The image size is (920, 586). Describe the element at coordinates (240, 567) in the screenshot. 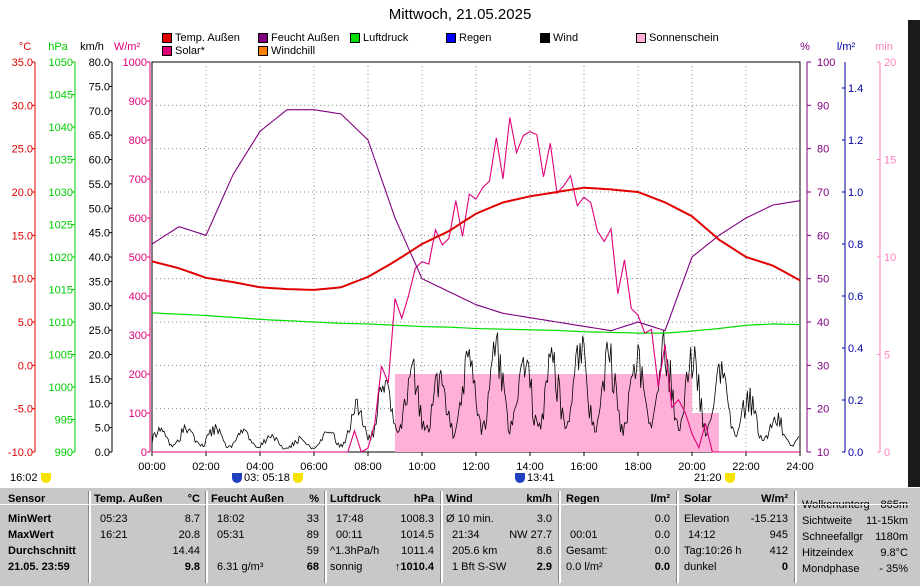

I see `humidity-abs: 6.31 g/m³` at that location.